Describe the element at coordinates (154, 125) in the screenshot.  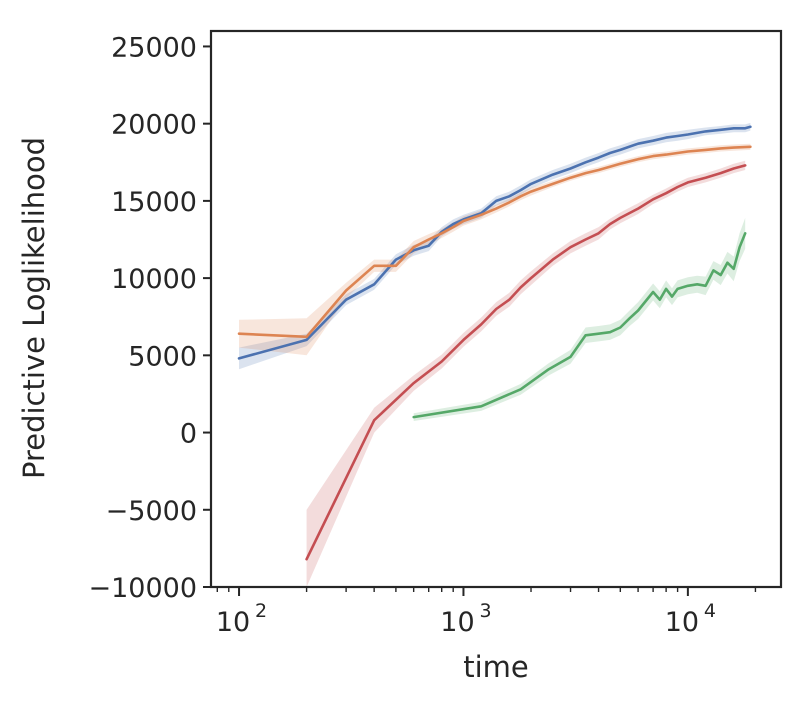
I see `y-tick-label: 20000` at that location.